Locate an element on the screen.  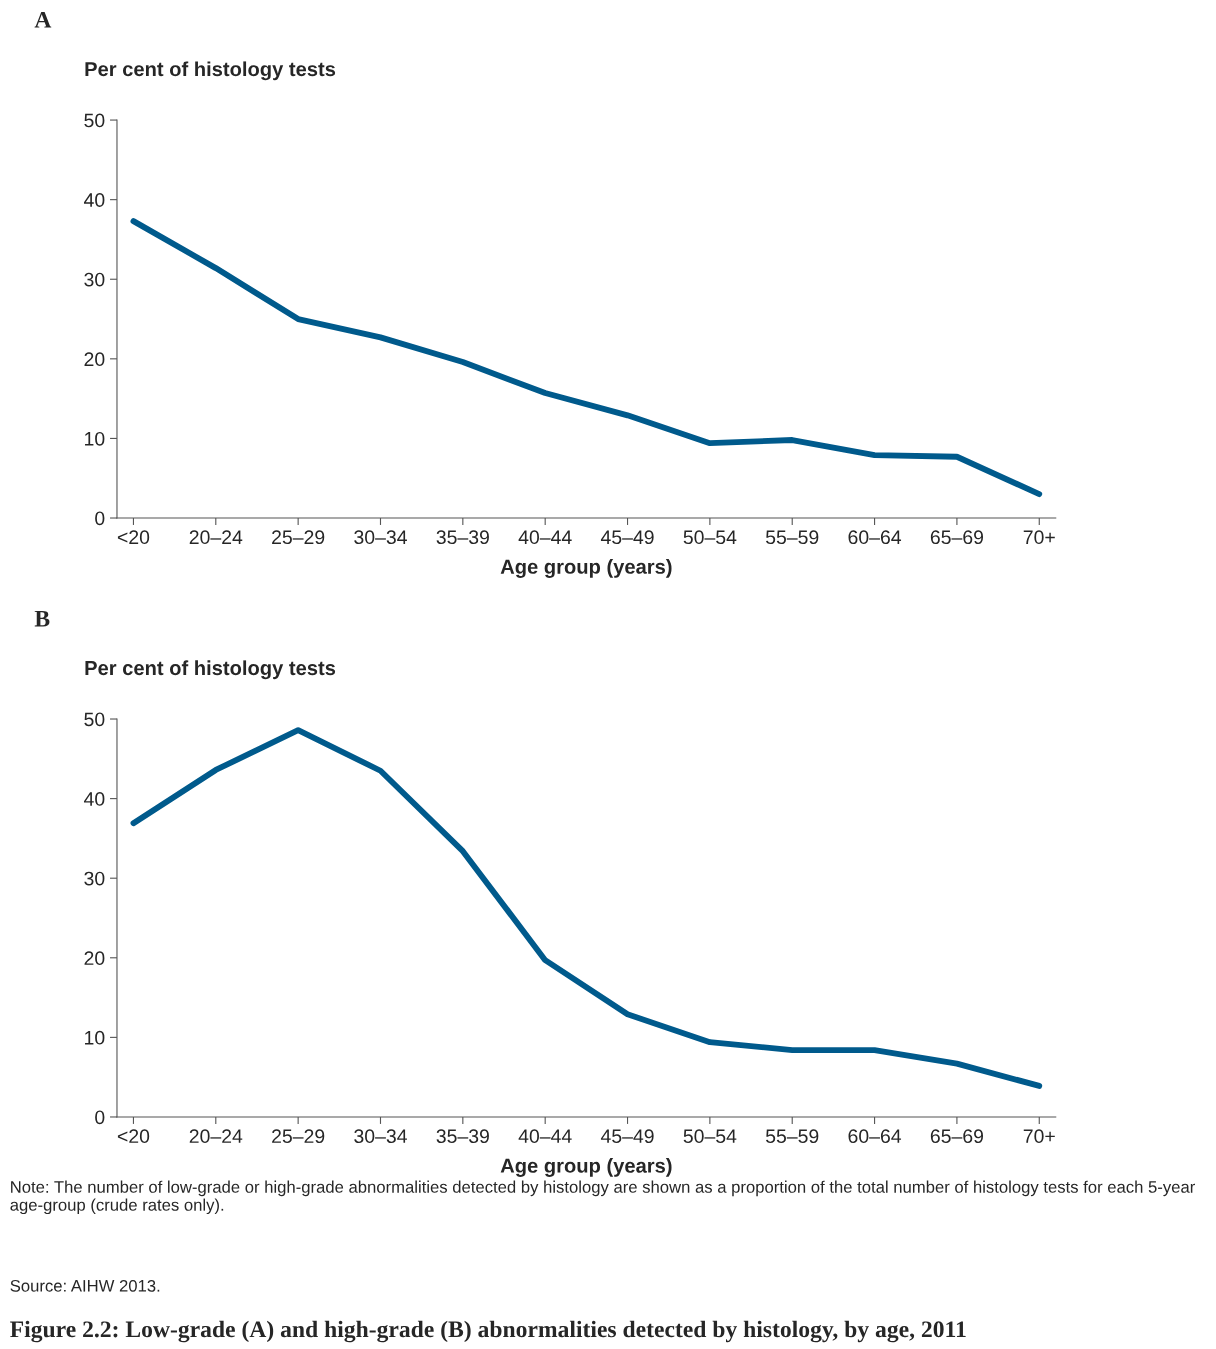
chart-title: B is located at coordinates (42, 618).